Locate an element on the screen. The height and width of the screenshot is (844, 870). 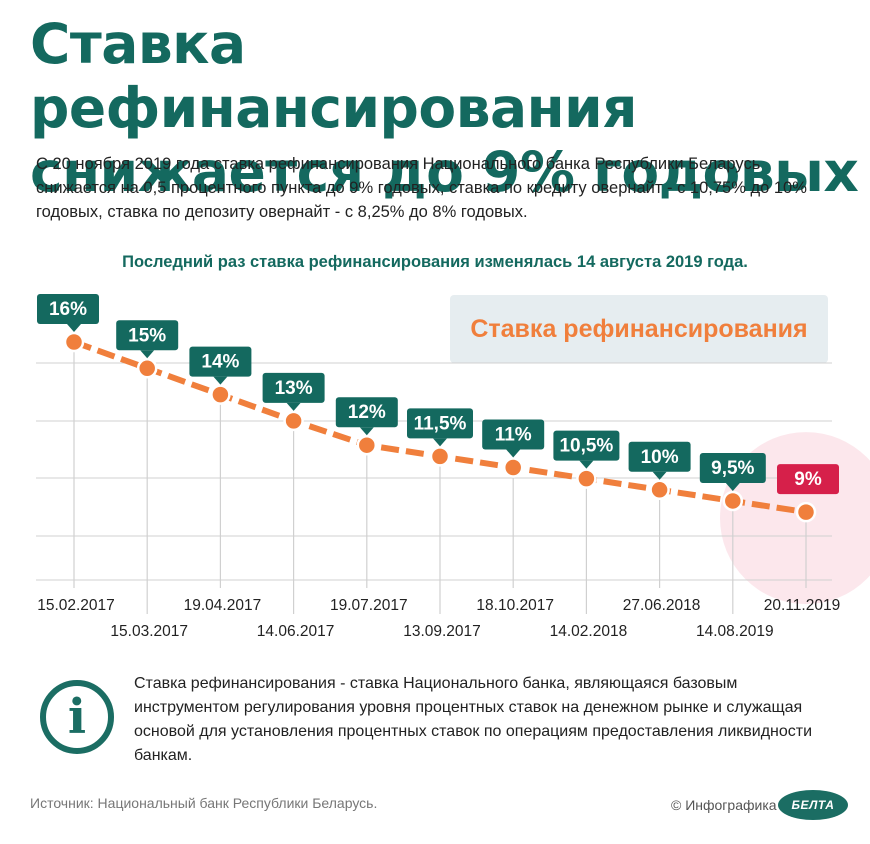
x-tick-label: 14.08.2019 is located at coordinates (735, 631).